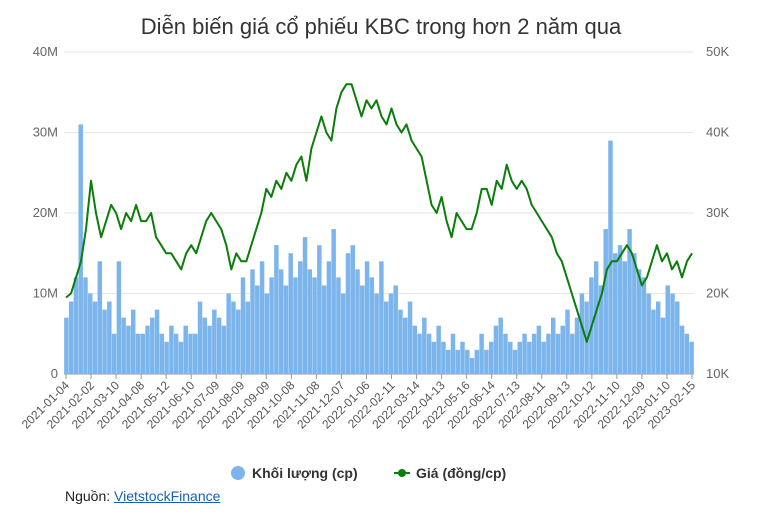 Image resolution: width=762 pixels, height=519 pixels. Describe the element at coordinates (717, 212) in the screenshot. I see `right-tick-label: 30K` at that location.